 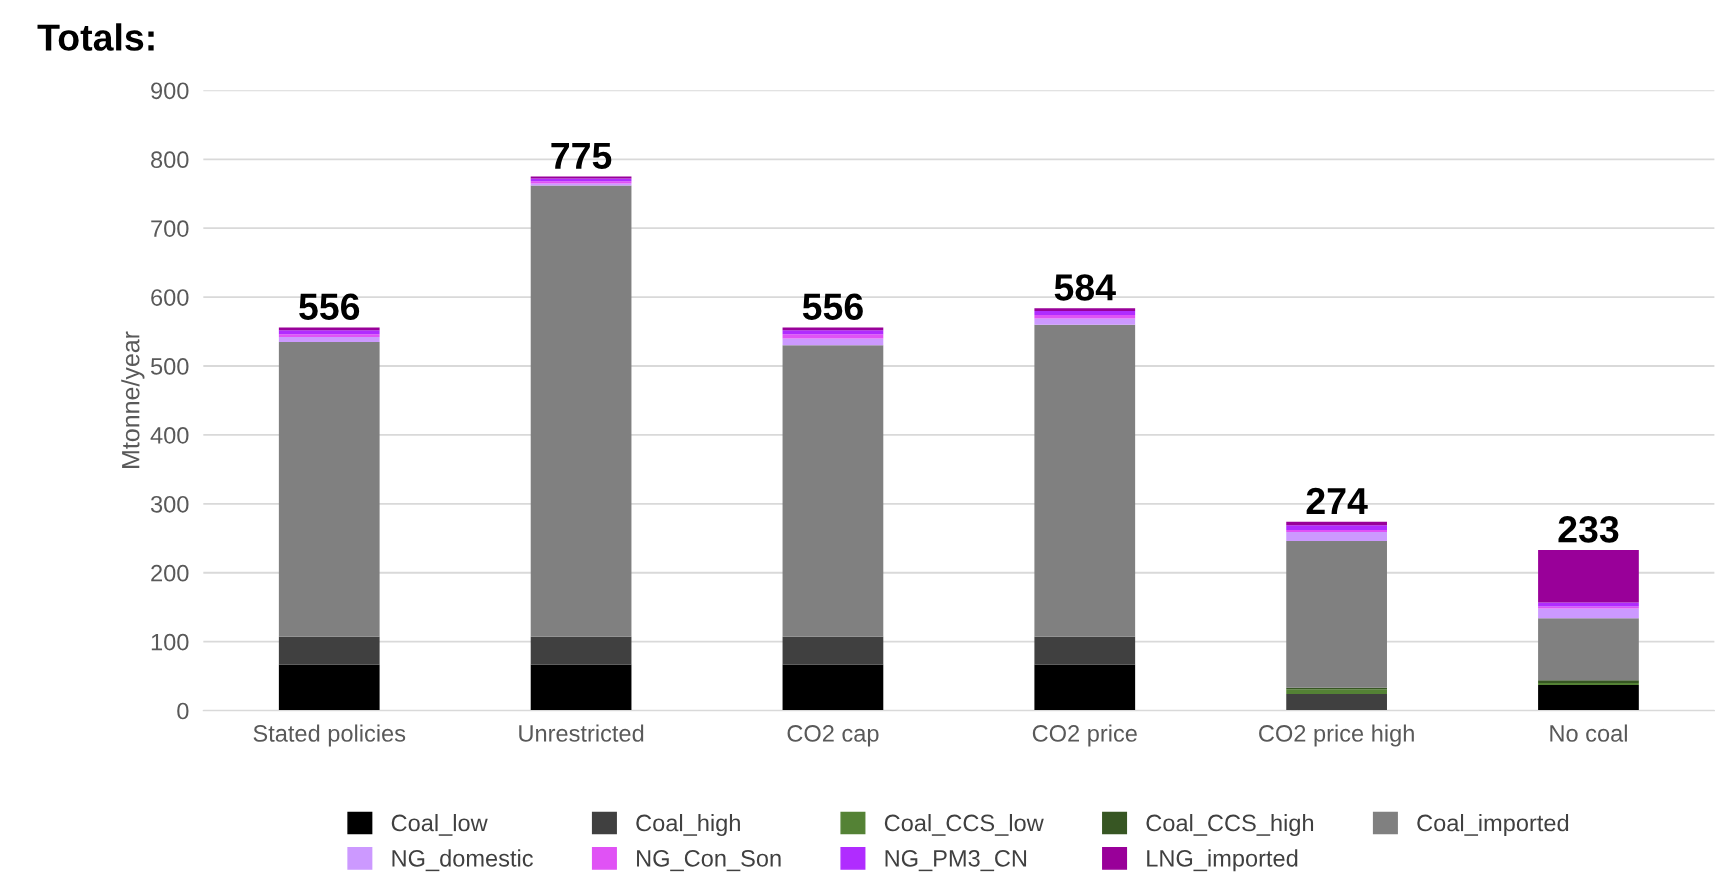 What do you see at coordinates (1222, 860) in the screenshot?
I see `legend-label: LNG_imported` at bounding box center [1222, 860].